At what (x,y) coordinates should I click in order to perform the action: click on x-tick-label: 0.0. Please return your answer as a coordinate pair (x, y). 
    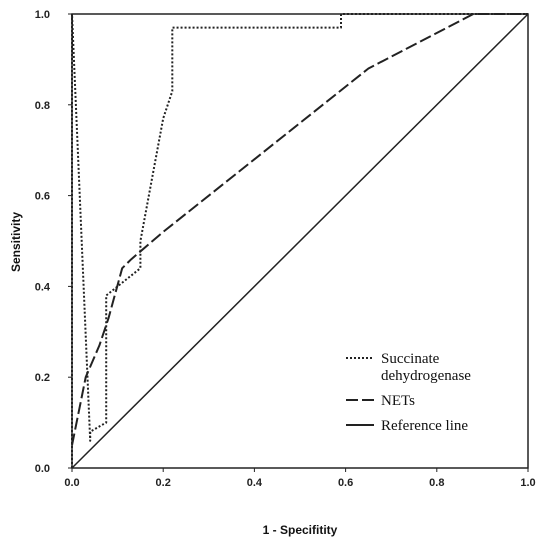
    Looking at the image, I should click on (71, 483).